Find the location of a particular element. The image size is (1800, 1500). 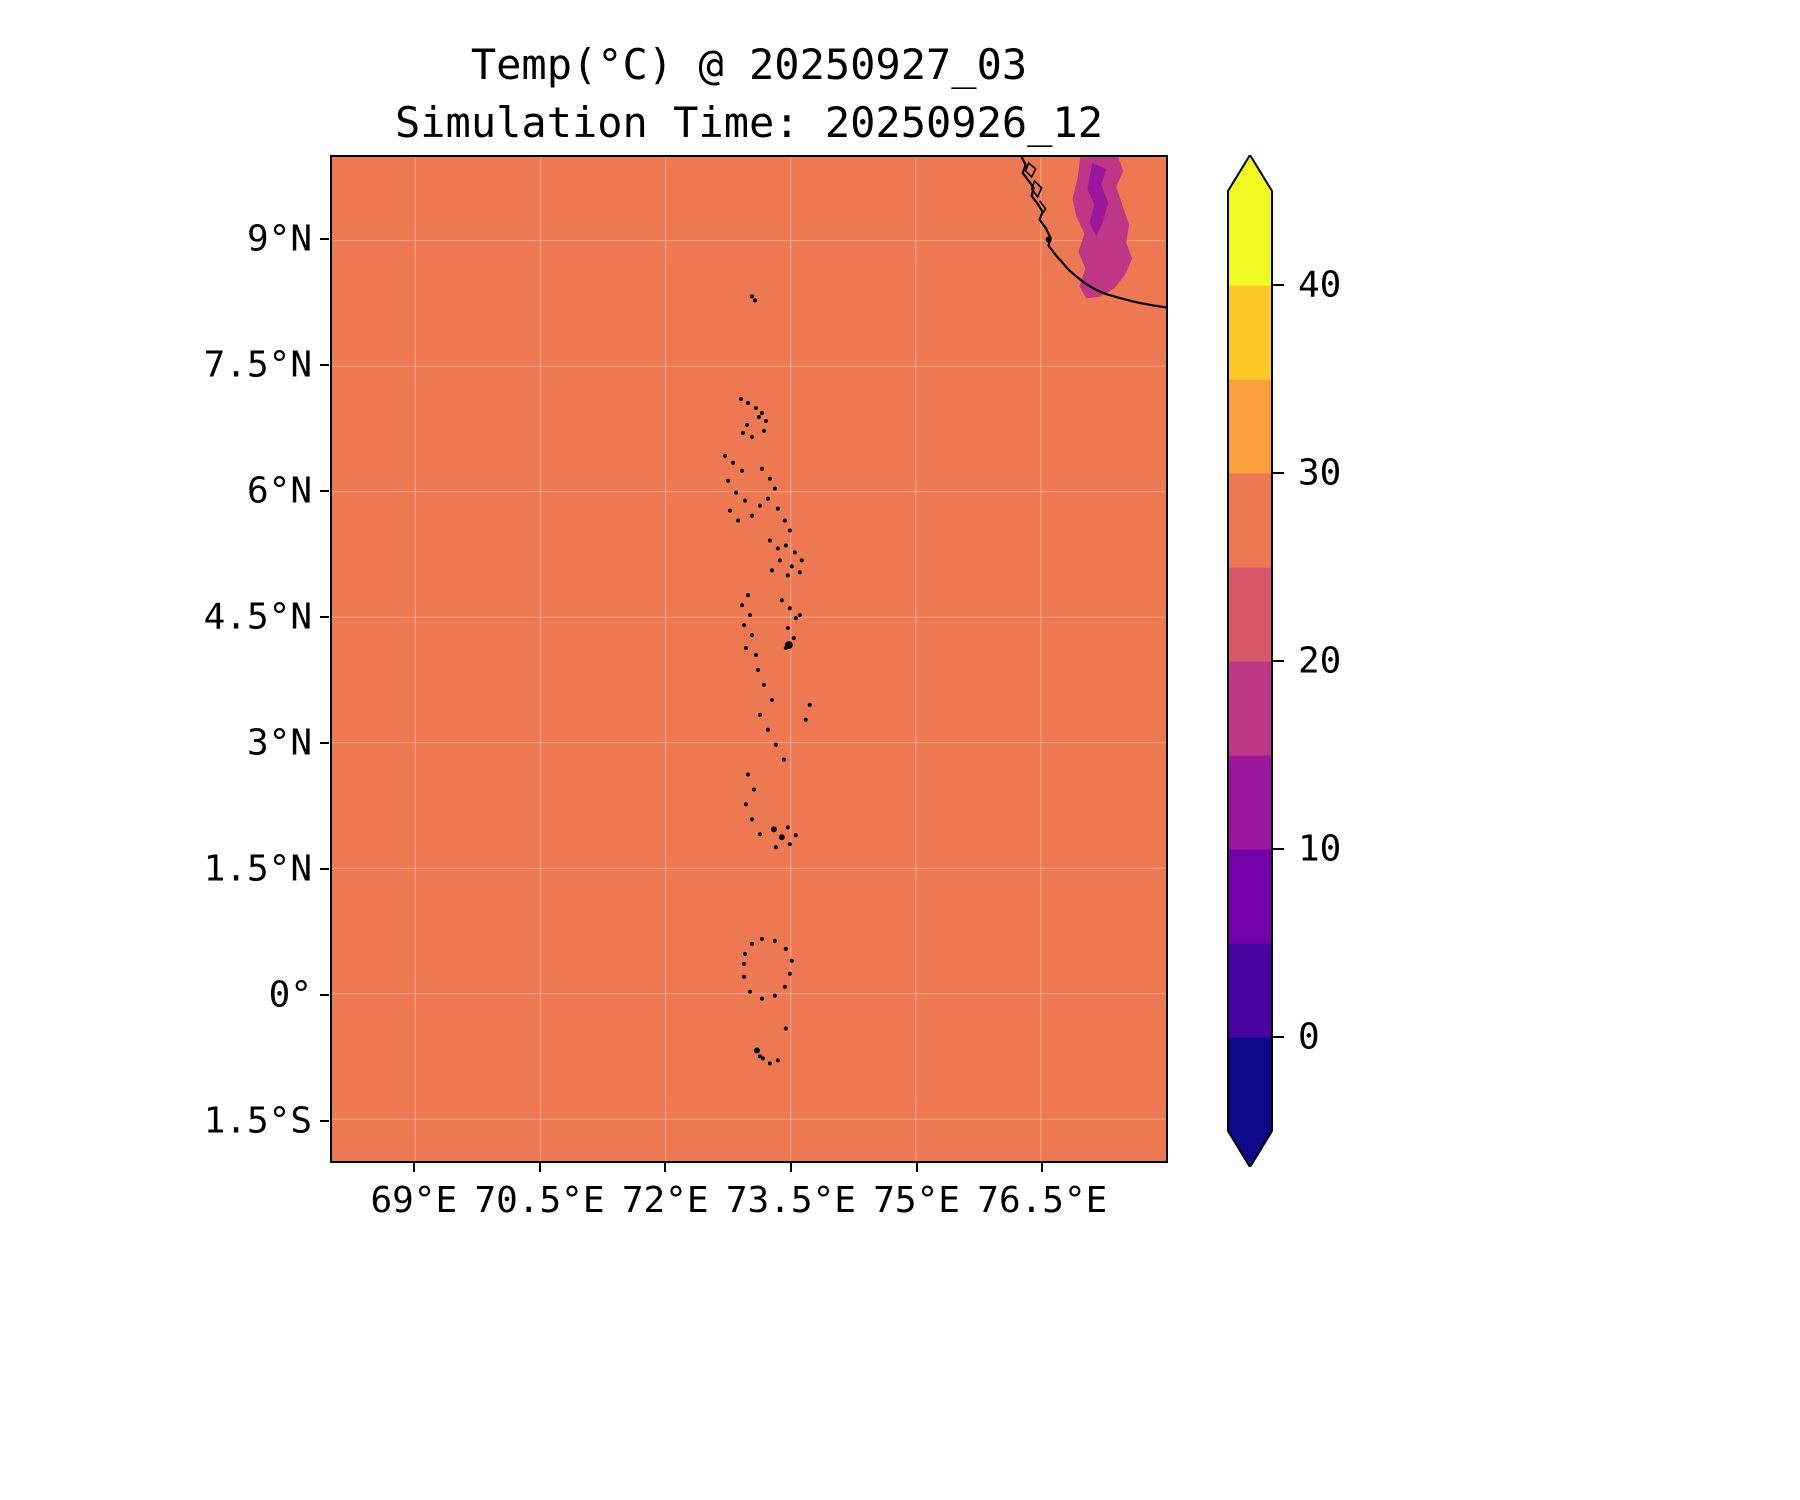

coastline-india is located at coordinates (1093, 233).